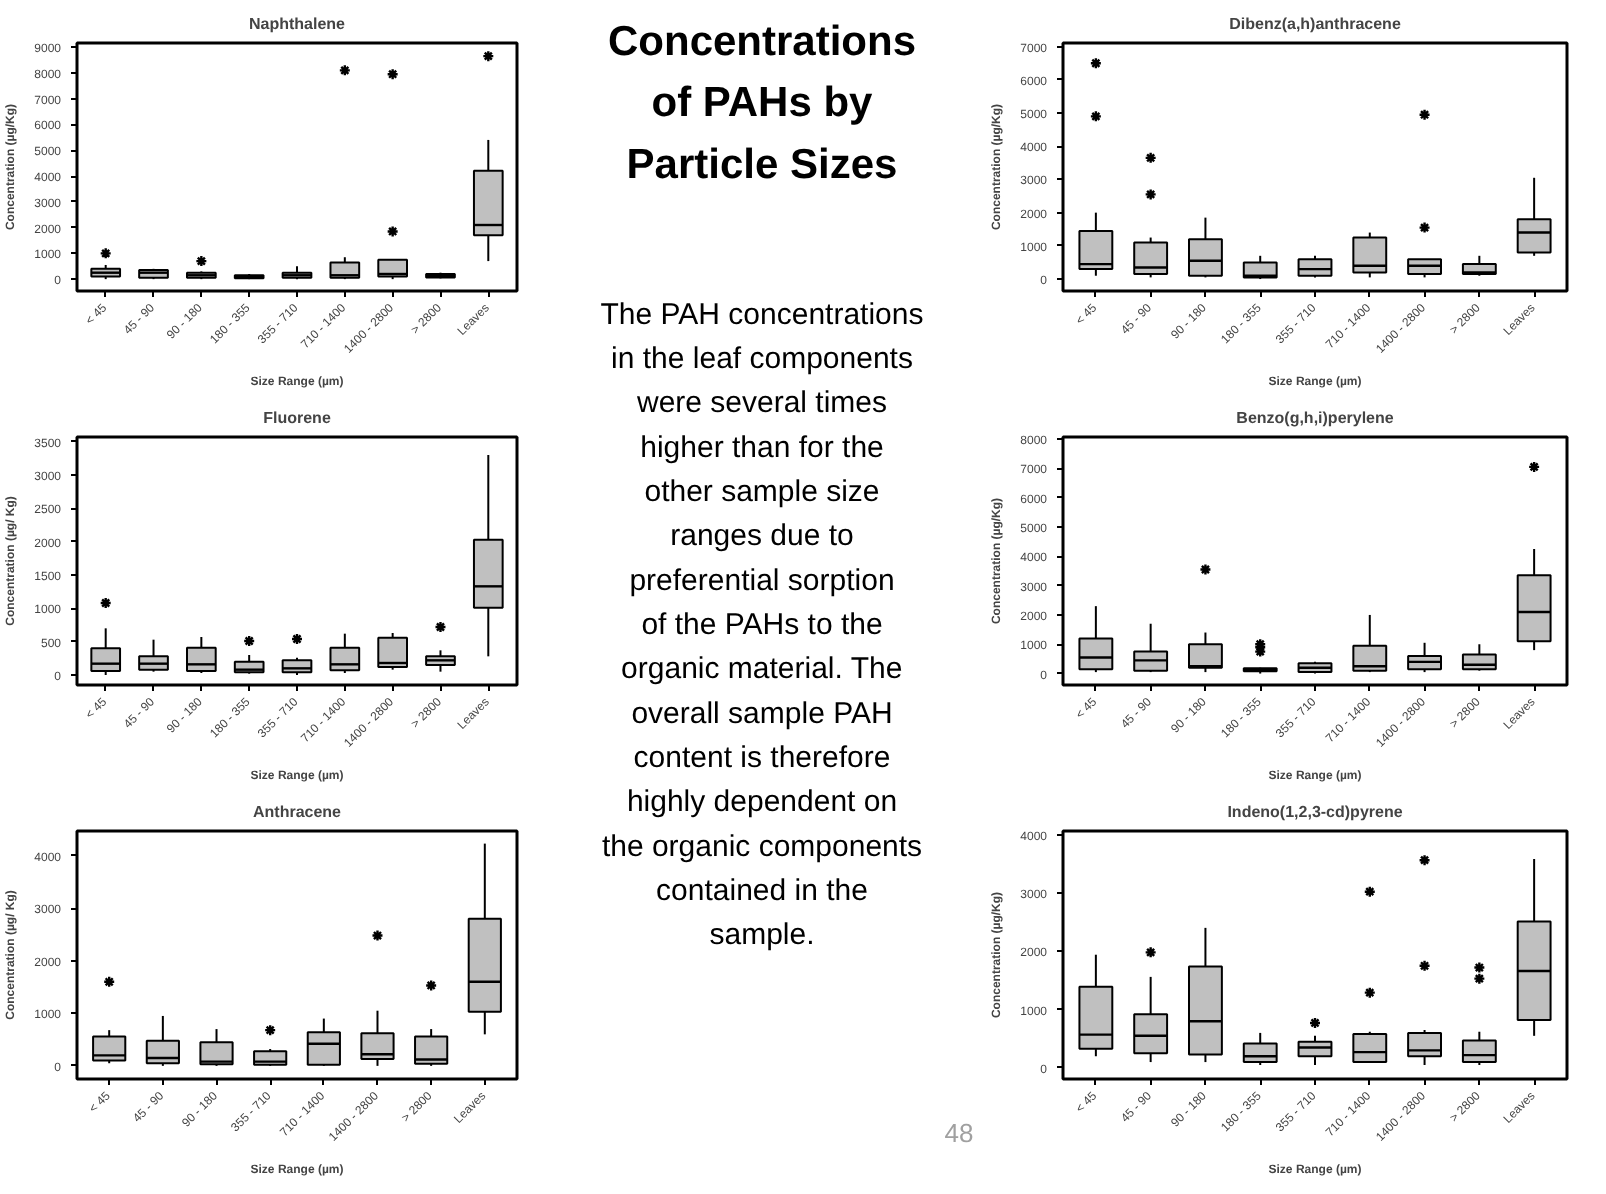 The width and height of the screenshot is (1606, 1194). I want to click on chart-title: Indeno(1,2,3-cd)pyrene, so click(1315, 812).